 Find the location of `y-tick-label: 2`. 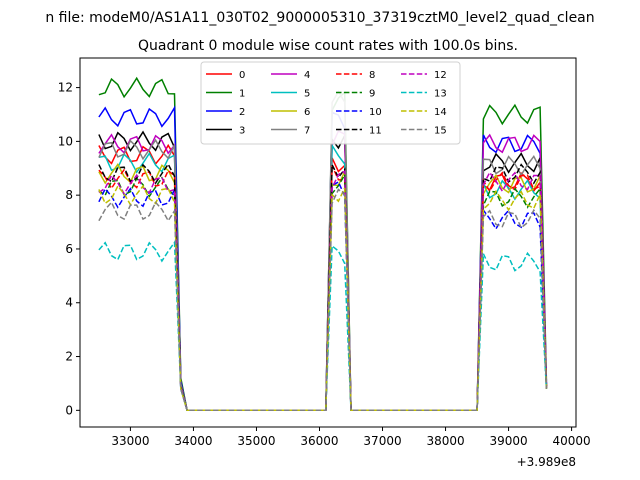

y-tick-label: 2 is located at coordinates (69, 357).